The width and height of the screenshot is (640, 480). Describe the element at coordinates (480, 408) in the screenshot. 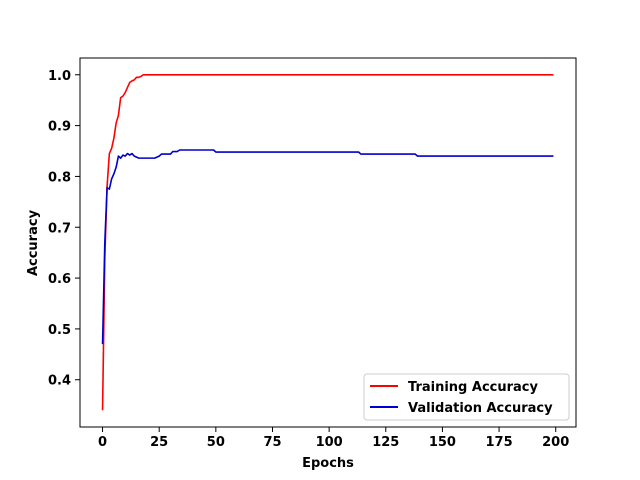

I see `legend-label-validation: Validation Accuracy` at that location.